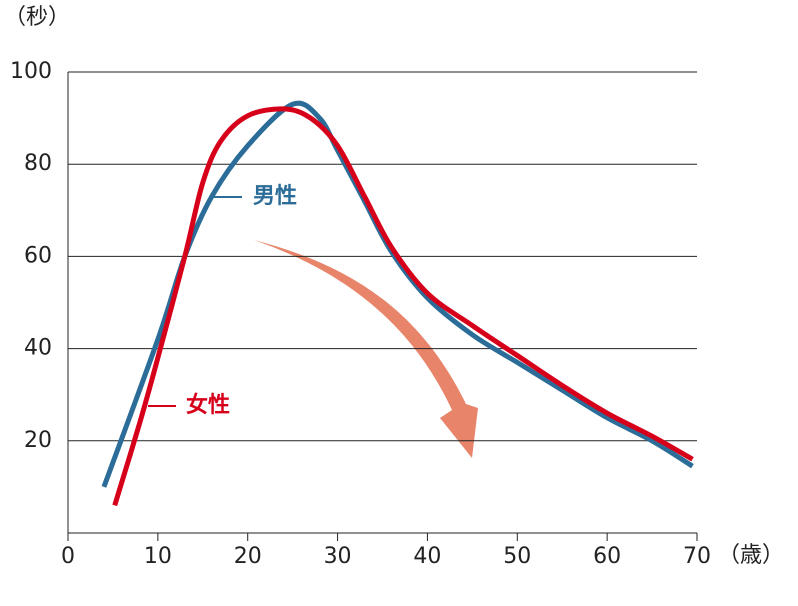  What do you see at coordinates (517, 556) in the screenshot?
I see `x-tick-label: 50` at bounding box center [517, 556].